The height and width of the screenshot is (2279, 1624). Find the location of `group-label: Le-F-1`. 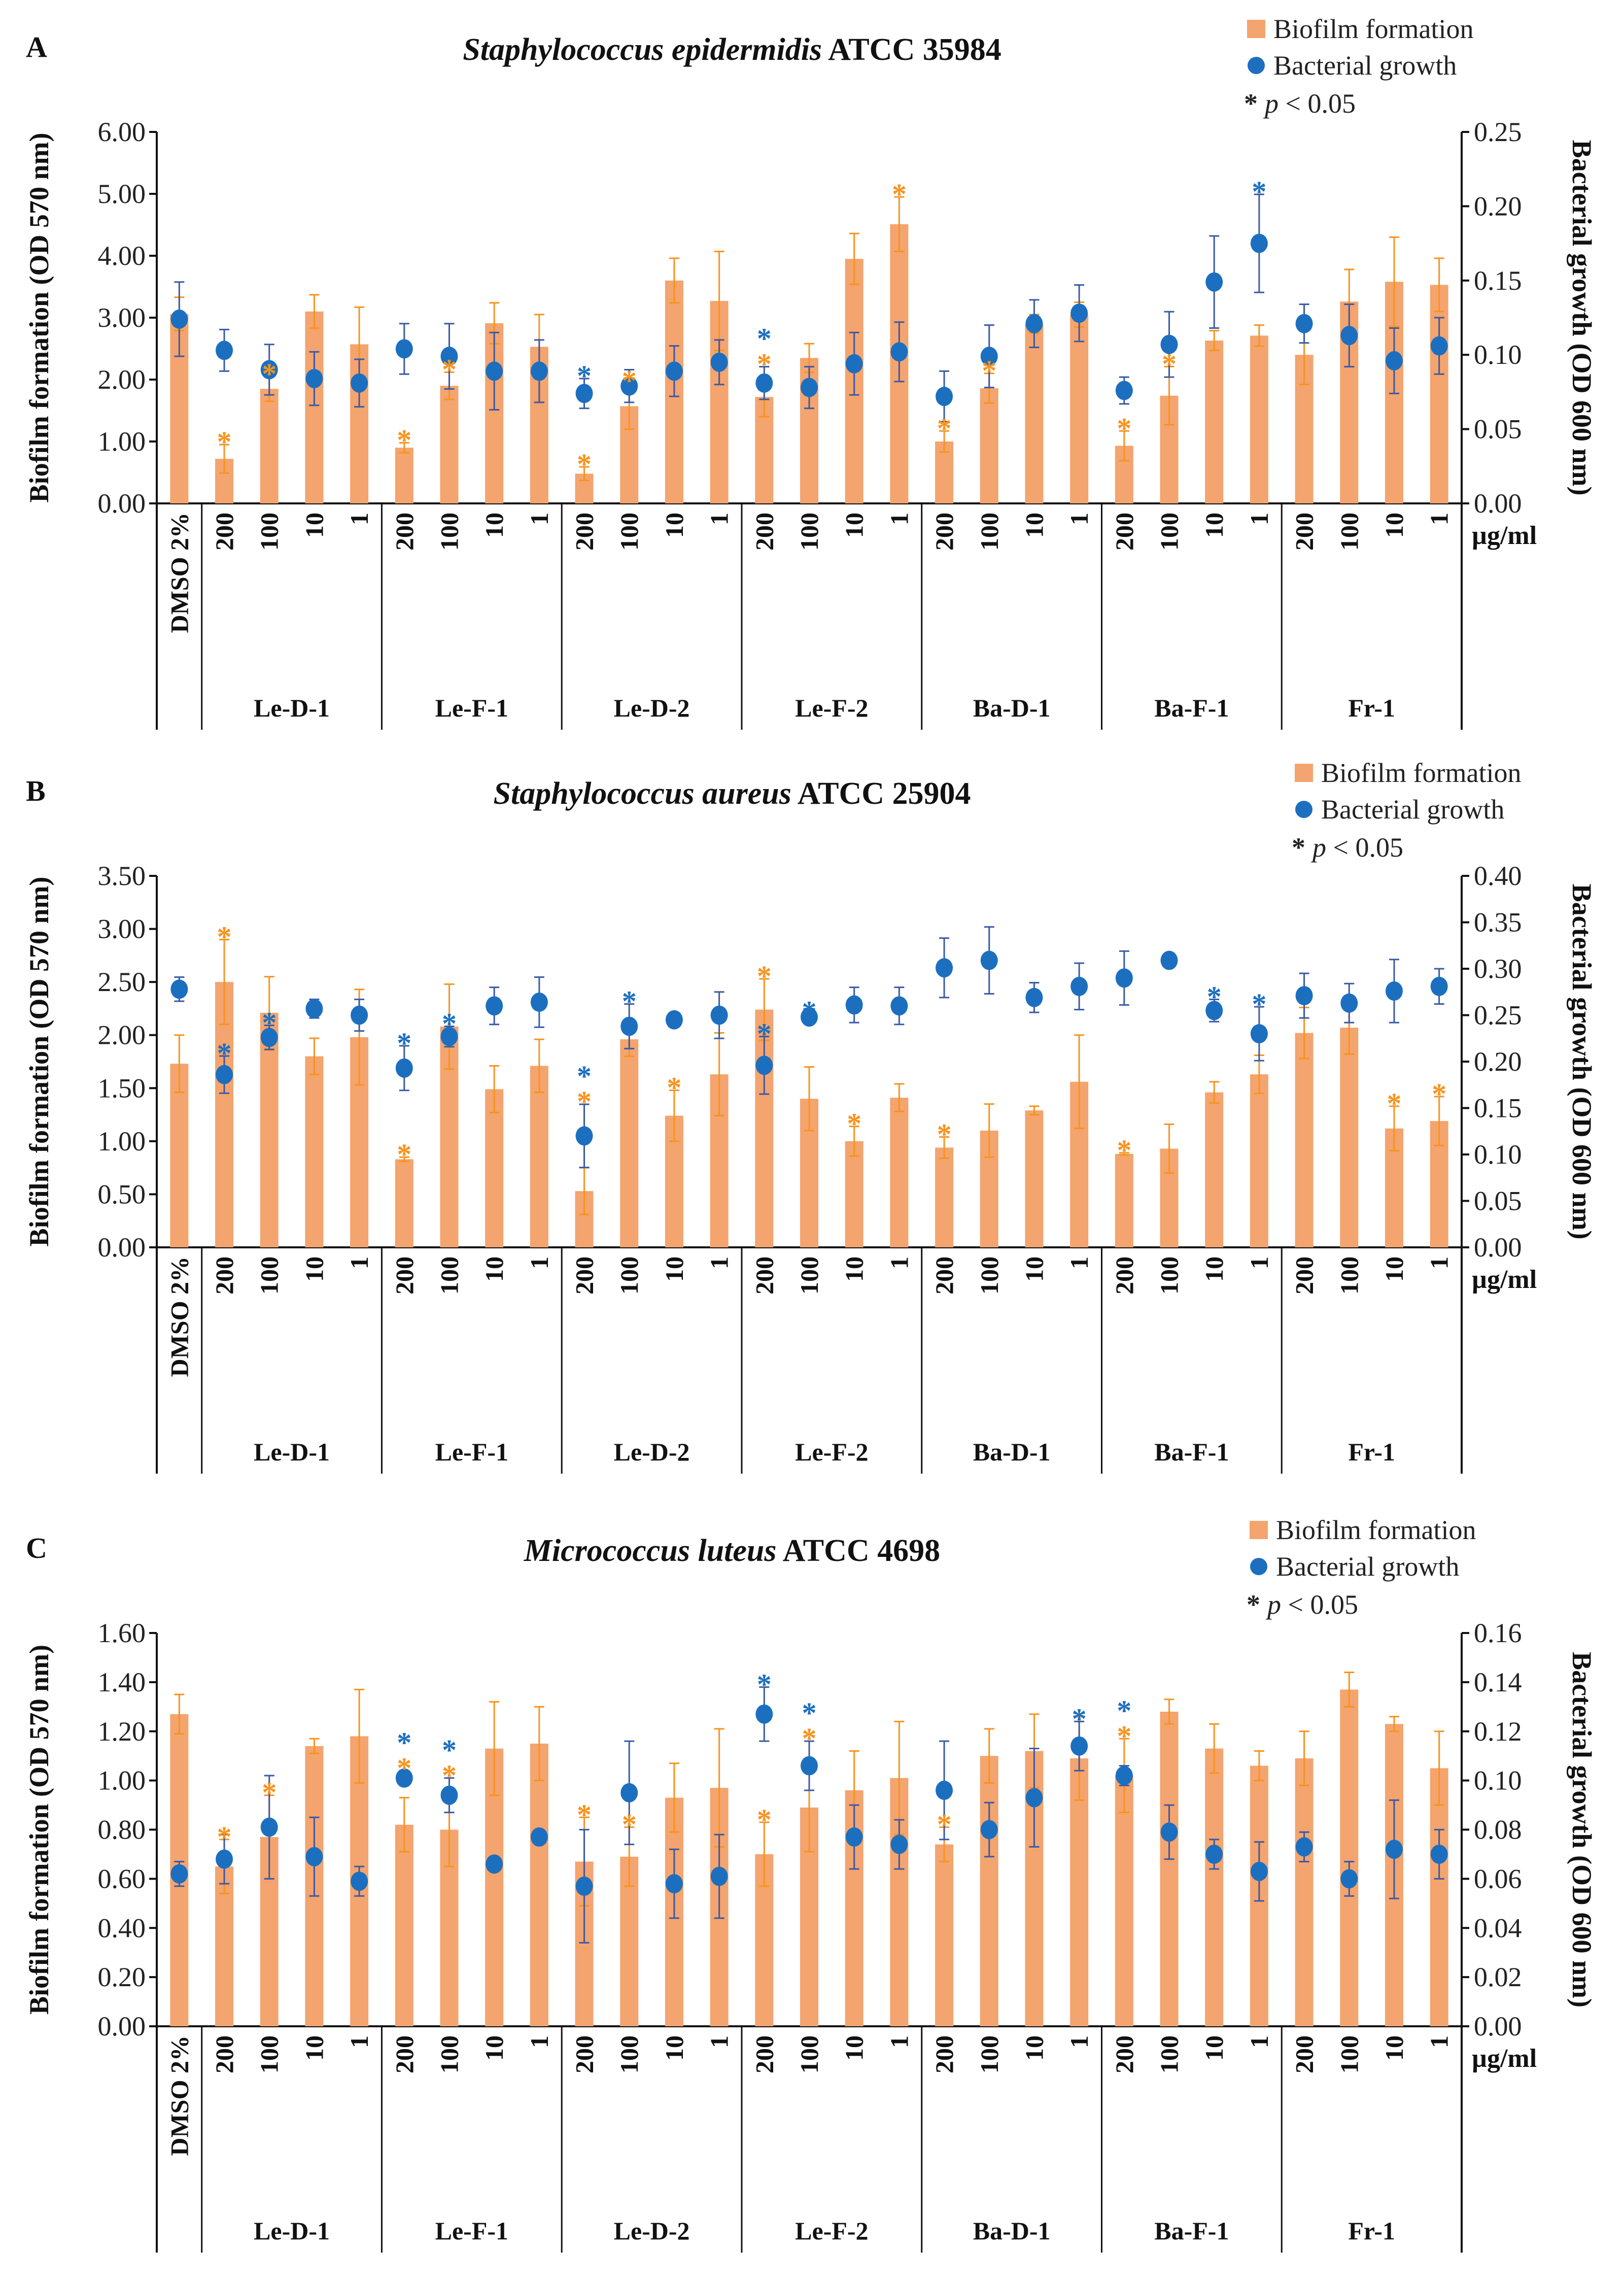

group-label: Le-F-1 is located at coordinates (472, 708).